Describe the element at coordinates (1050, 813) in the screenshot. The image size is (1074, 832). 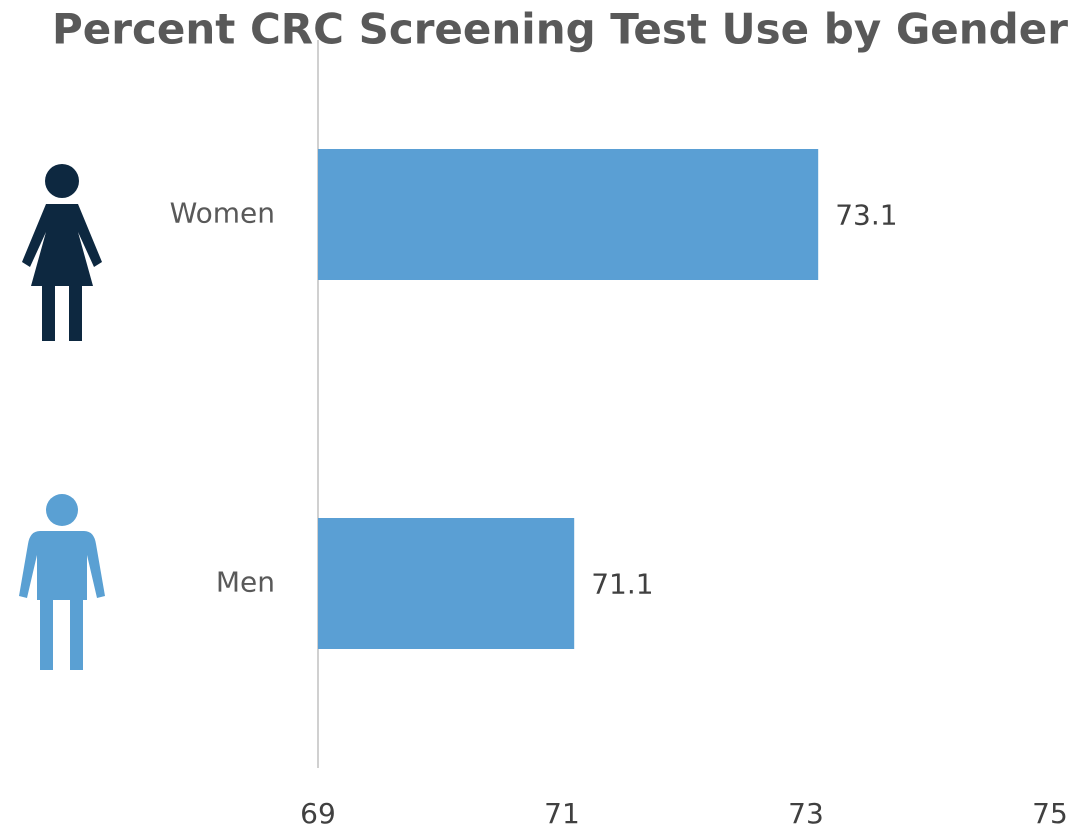
I see `x-tick-label: 75` at that location.